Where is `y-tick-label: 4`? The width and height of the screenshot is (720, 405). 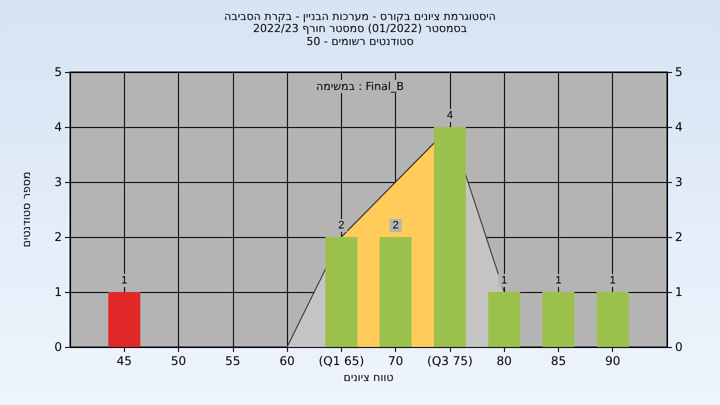 y-tick-label: 4 is located at coordinates (58, 127).